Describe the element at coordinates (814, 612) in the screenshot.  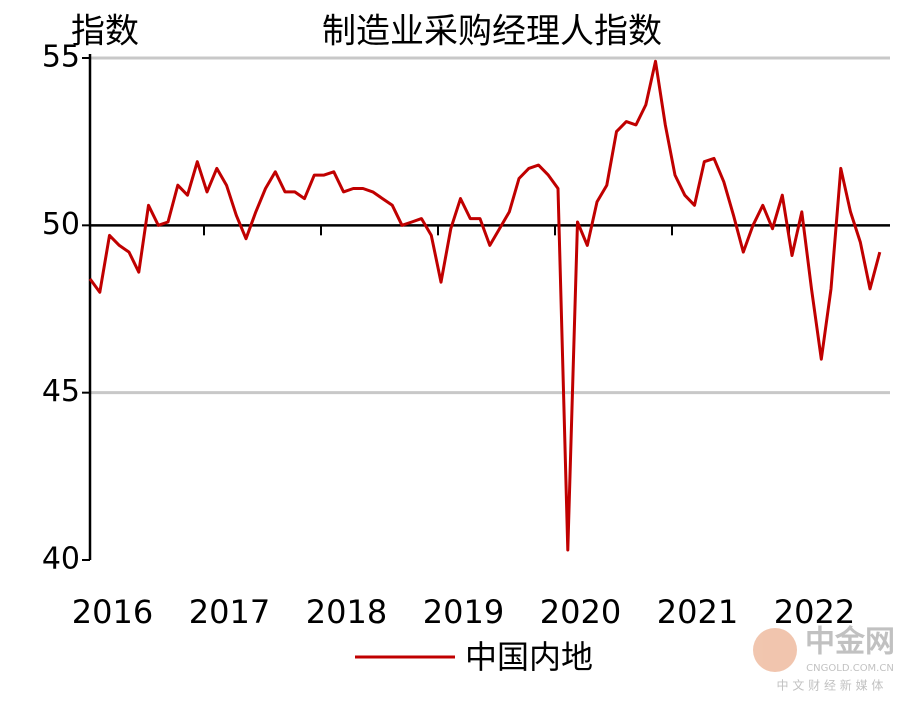
I see `x-tick-label: 2022` at that location.